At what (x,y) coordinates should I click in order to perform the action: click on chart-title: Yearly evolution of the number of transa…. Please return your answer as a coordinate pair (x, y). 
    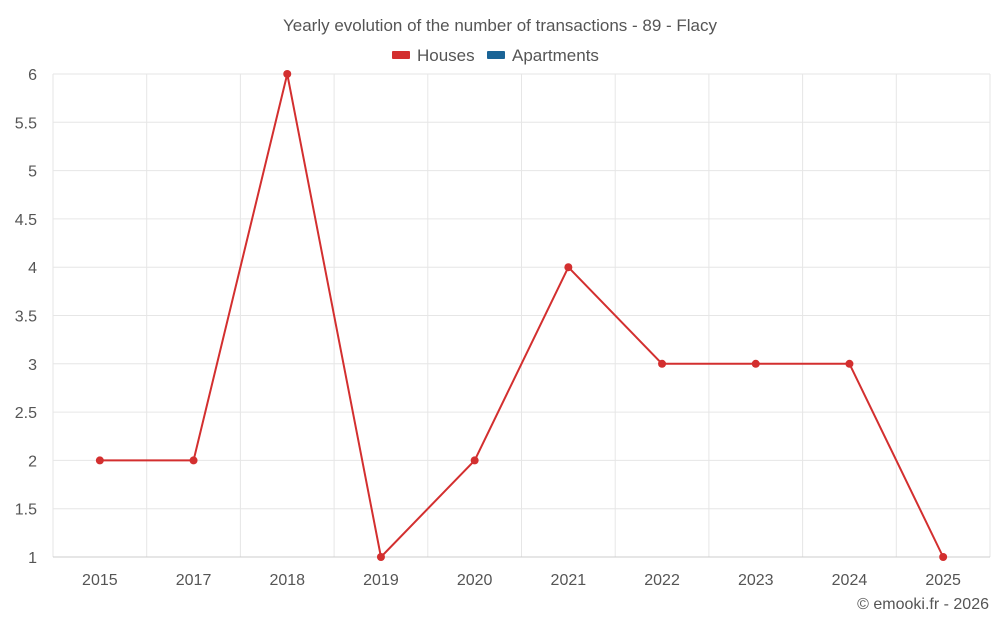
    Looking at the image, I should click on (500, 25).